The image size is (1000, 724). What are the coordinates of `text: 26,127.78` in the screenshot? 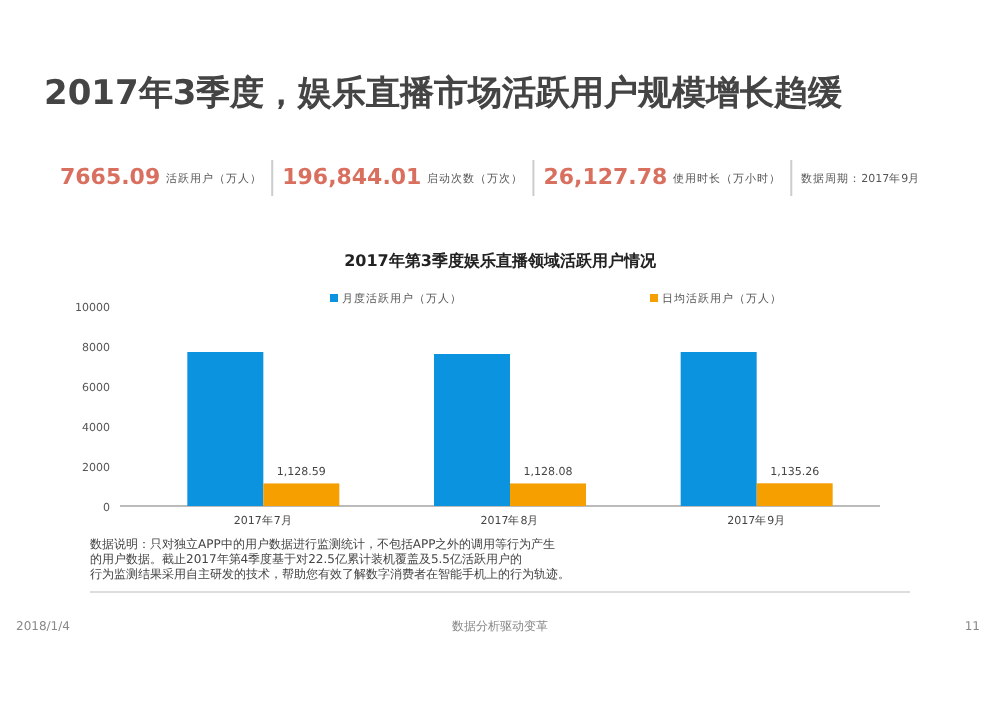 It's located at (605, 177).